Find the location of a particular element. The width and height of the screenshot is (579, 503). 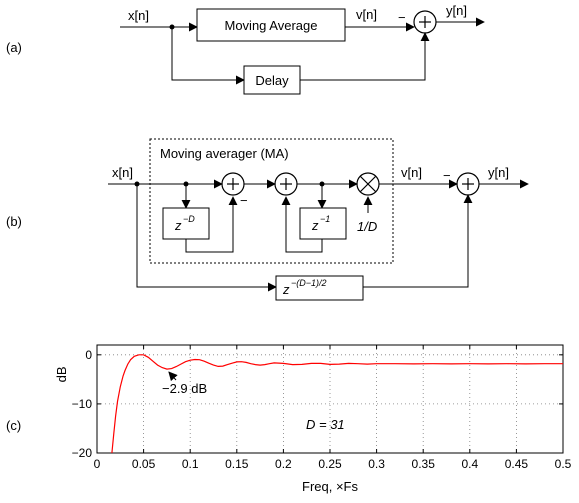

panel-b-v-label: v[n] is located at coordinates (411, 172).